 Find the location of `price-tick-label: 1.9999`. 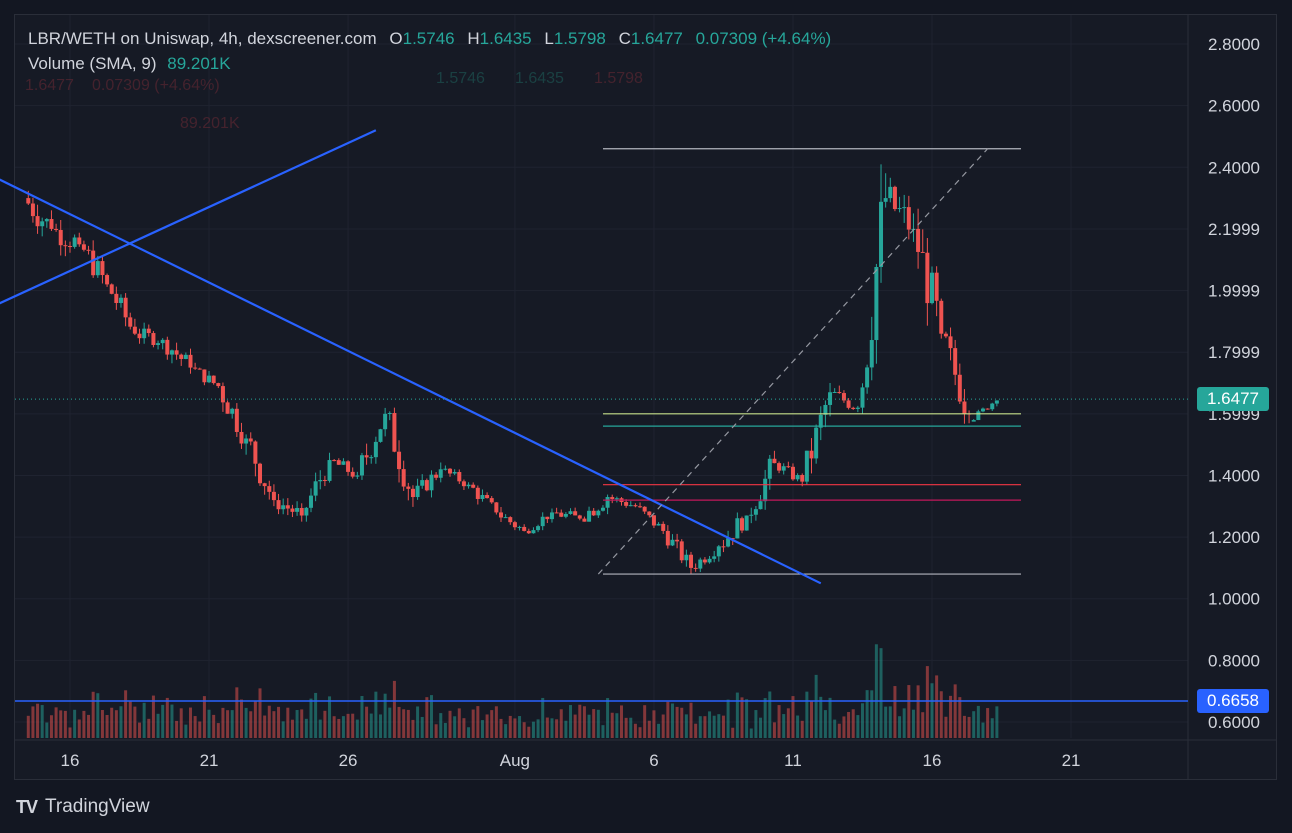

price-tick-label: 1.9999 is located at coordinates (1234, 291).